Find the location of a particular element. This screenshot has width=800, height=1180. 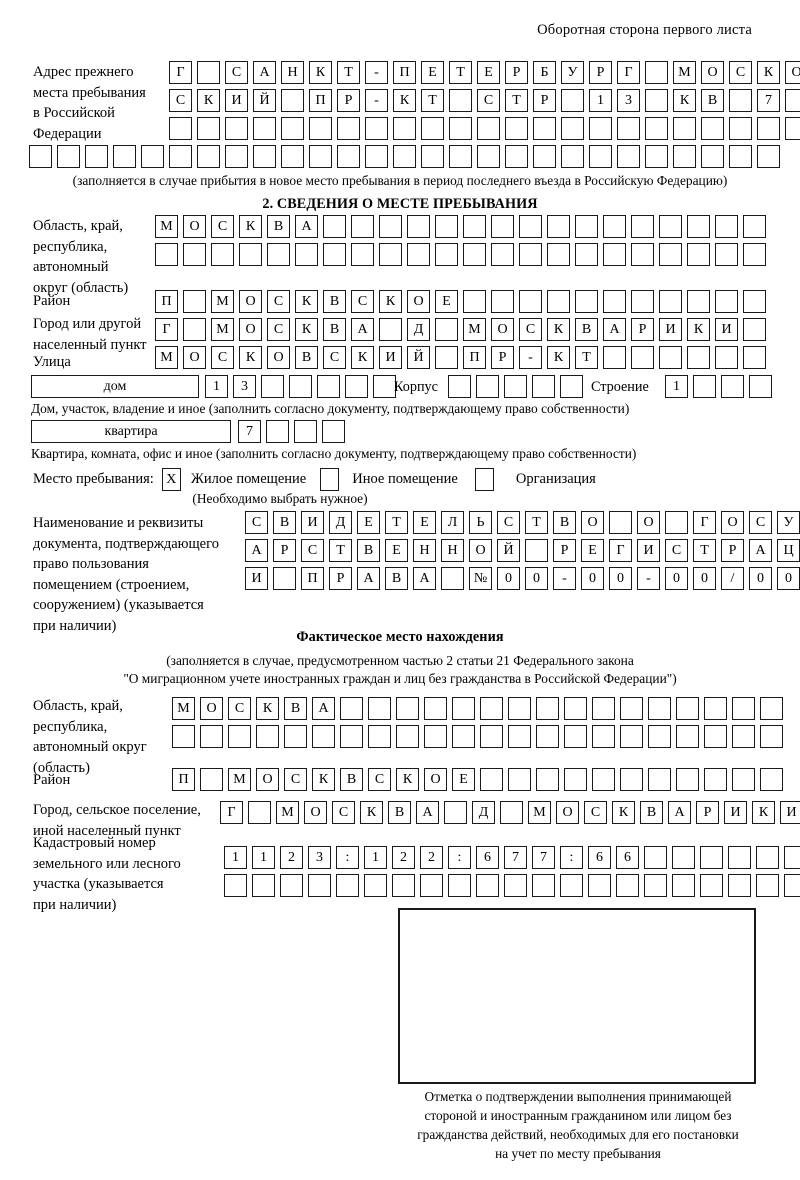

document-cell: Д is located at coordinates (340, 522).